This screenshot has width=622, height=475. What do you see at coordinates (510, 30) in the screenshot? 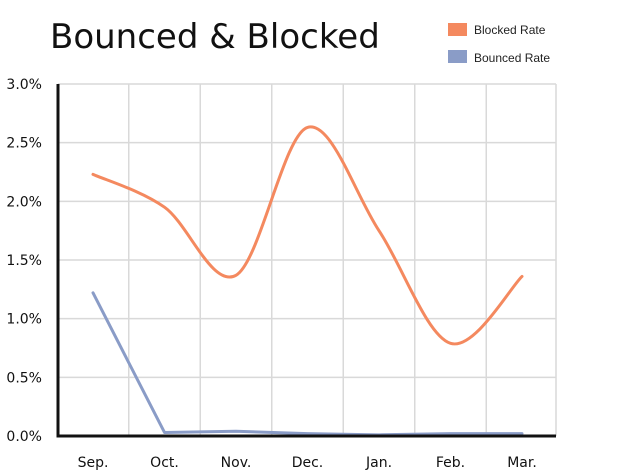
I see `legend-label-blocked: Blocked Rate` at bounding box center [510, 30].